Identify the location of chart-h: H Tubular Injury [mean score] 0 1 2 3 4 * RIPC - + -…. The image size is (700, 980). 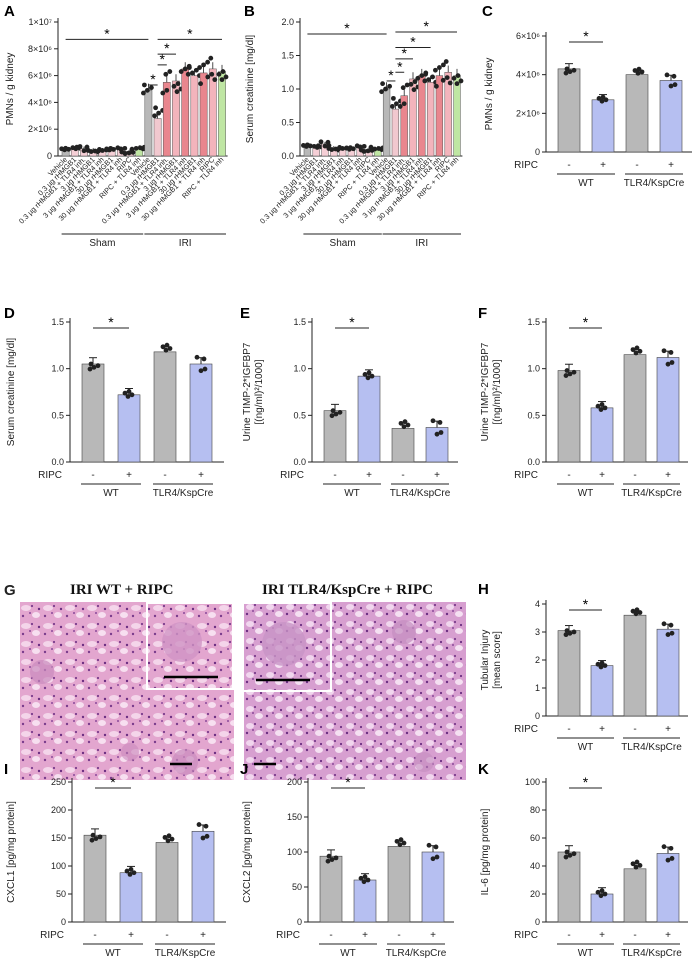
(583, 667).